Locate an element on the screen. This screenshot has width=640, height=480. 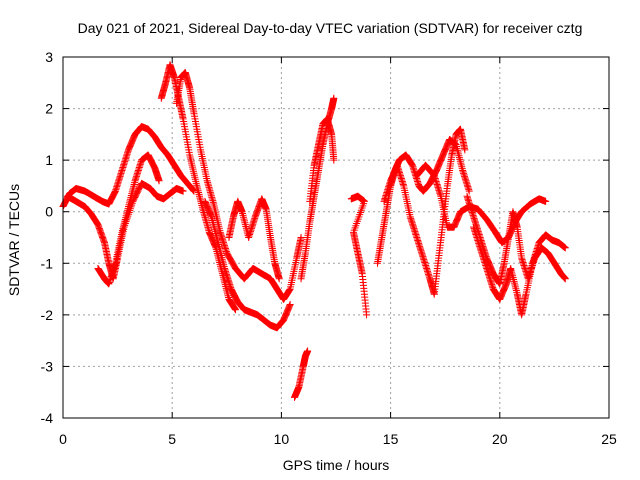
series-arc-k is located at coordinates (359, 255).